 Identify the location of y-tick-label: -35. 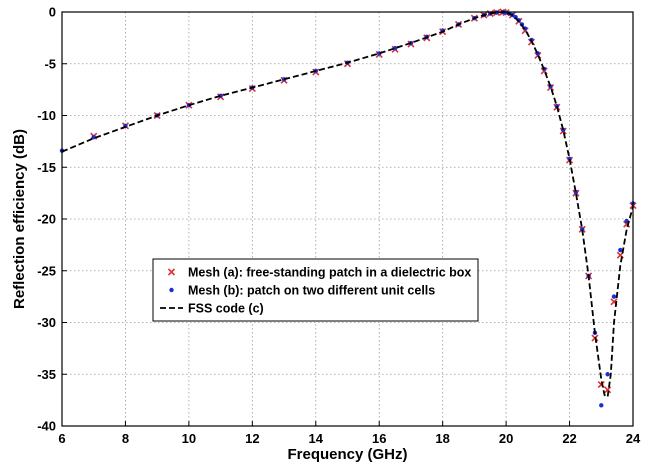
(46, 374).